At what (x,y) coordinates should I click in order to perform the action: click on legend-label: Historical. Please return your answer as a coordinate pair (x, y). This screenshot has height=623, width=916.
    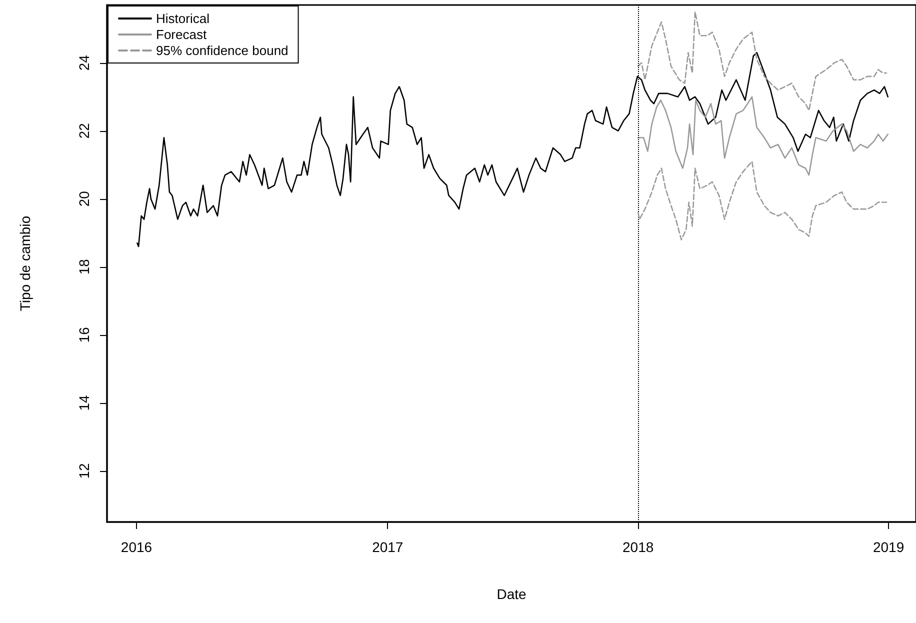
    Looking at the image, I should click on (183, 18).